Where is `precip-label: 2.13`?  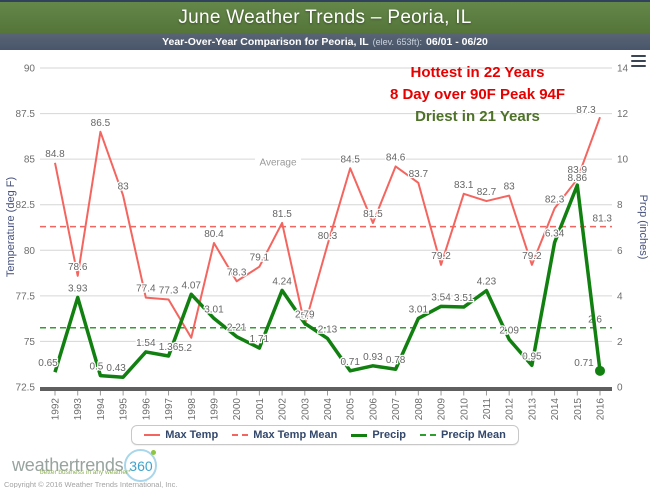
precip-label: 2.13 is located at coordinates (328, 329).